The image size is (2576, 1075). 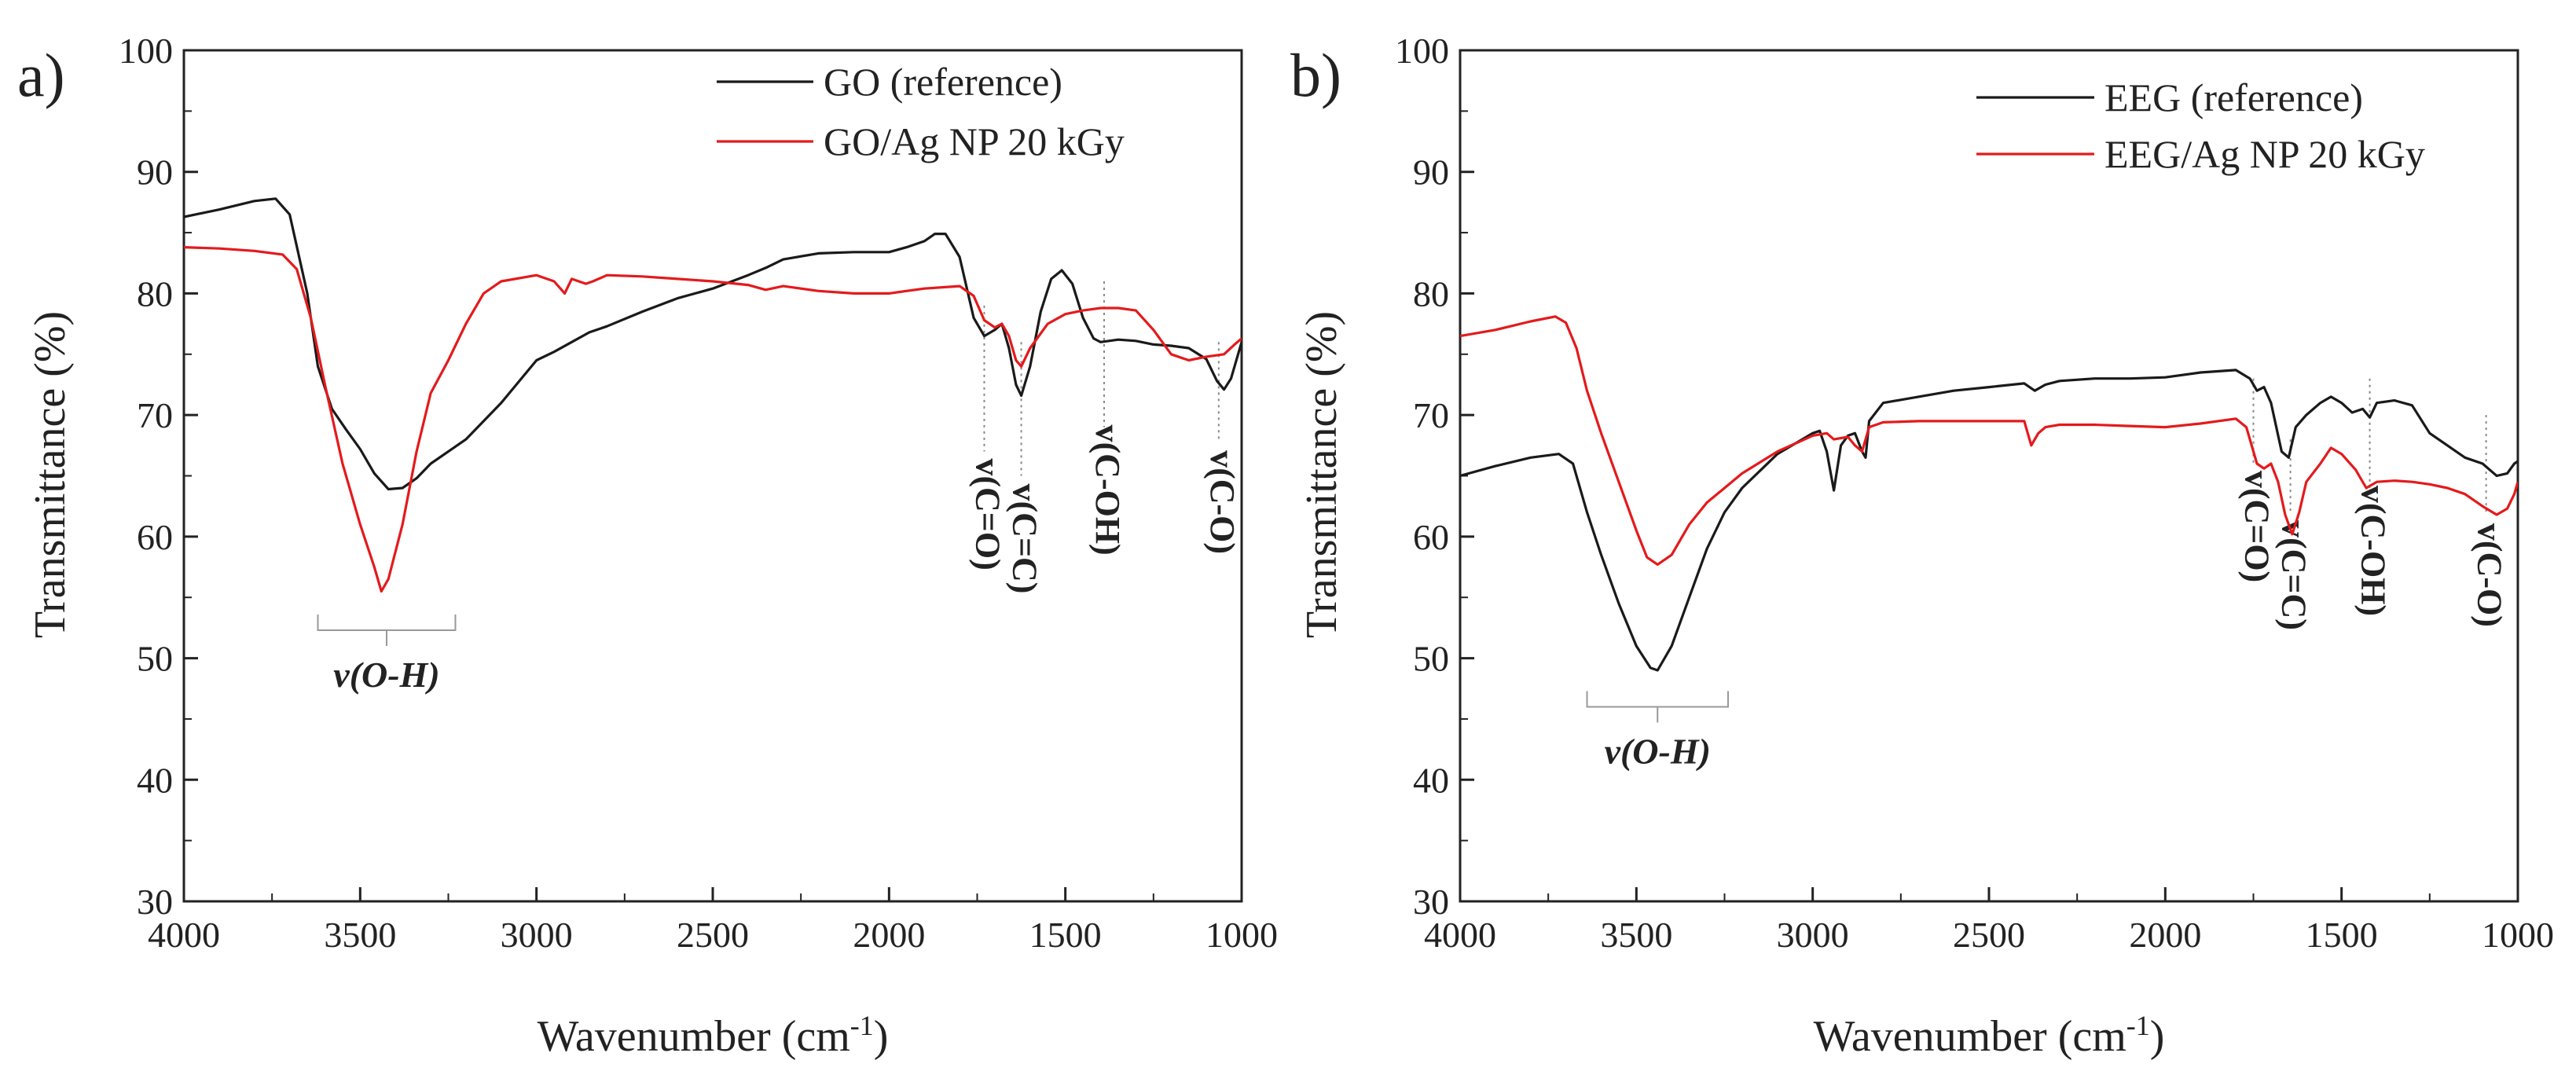 I want to click on legend-entry: GO (reference), so click(x=943, y=82).